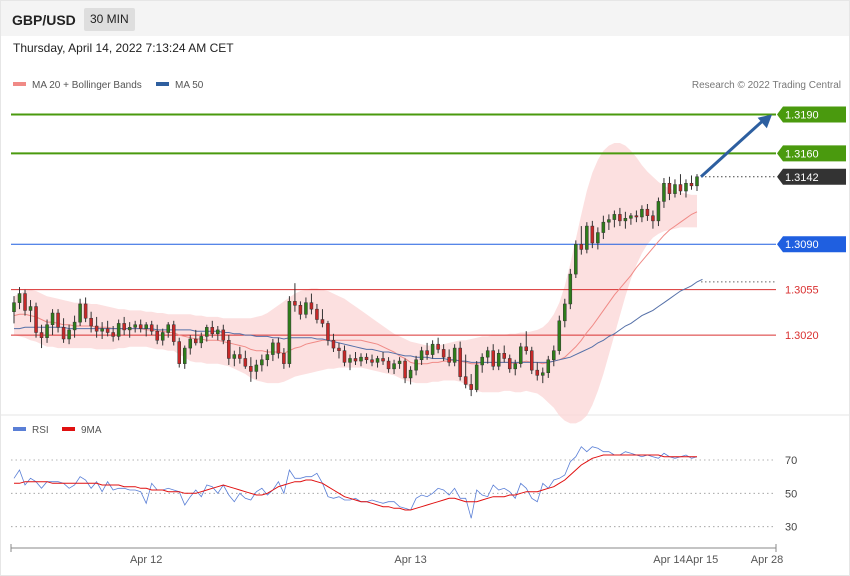 This screenshot has width=850, height=576. What do you see at coordinates (123, 48) in the screenshot?
I see `datetime-label: Thursday, April 14, 2022 7:13:24 AM CET` at bounding box center [123, 48].